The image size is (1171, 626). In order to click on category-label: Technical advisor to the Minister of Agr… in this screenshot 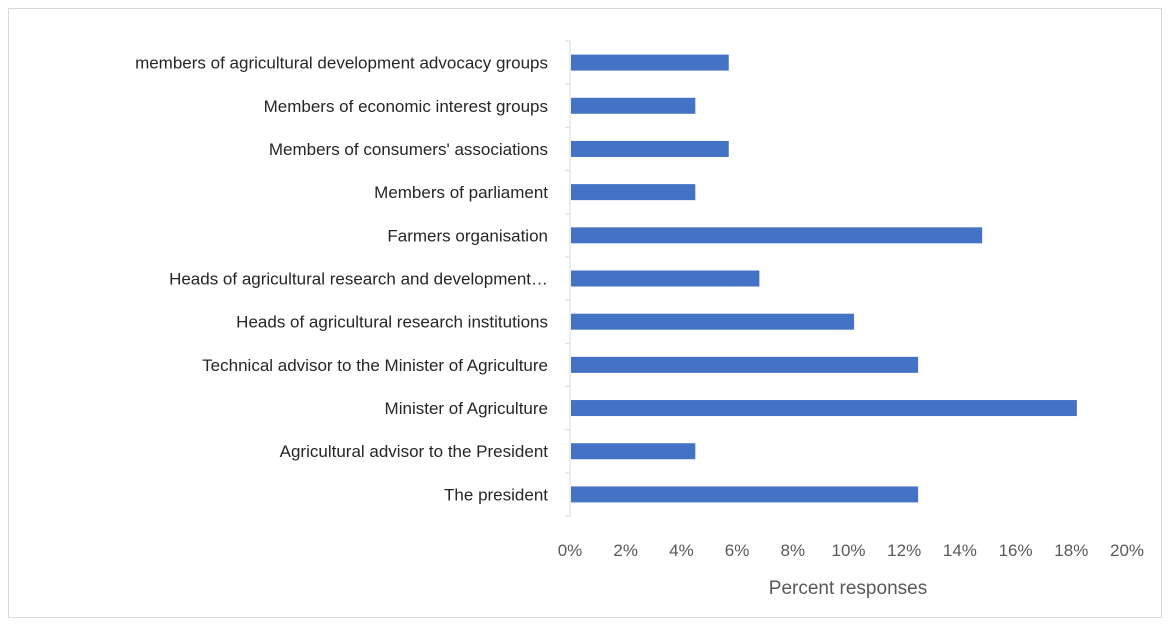, I will do `click(375, 365)`.